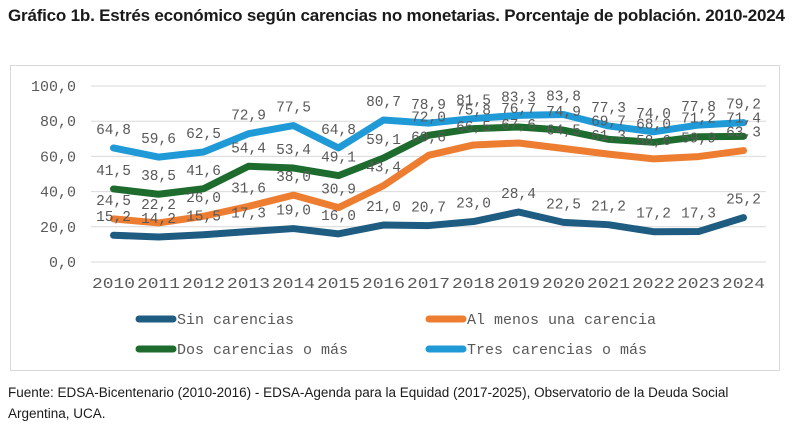  I want to click on x-tick-label: 2021, so click(608, 284).